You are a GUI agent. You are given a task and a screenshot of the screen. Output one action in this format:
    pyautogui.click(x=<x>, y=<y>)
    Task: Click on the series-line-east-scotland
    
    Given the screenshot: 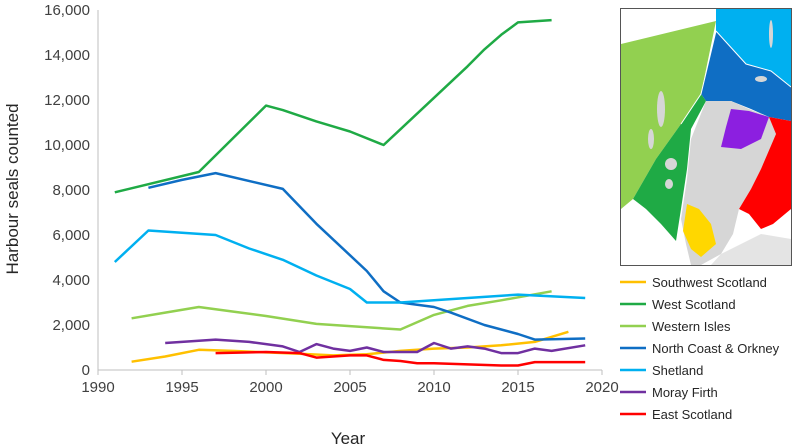 What is the action you would take?
    pyautogui.click(x=400, y=358)
    